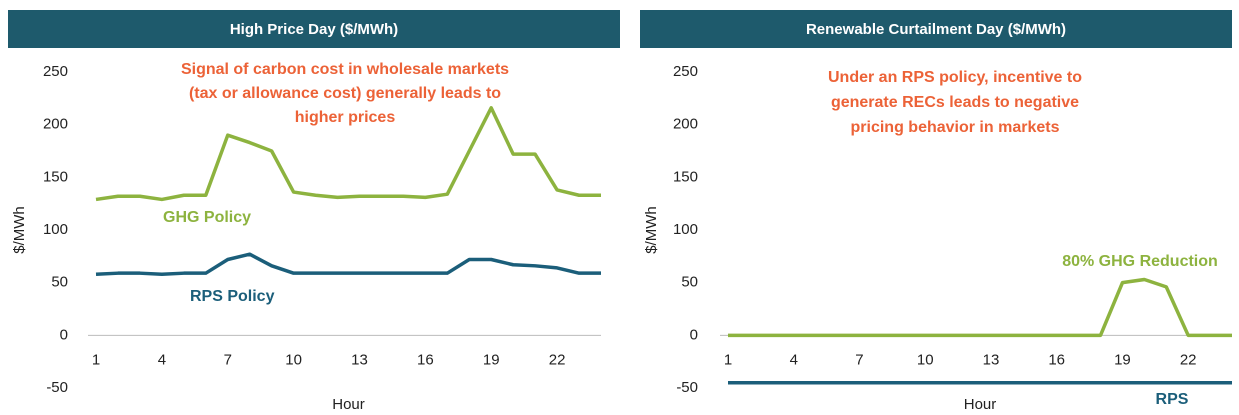 The width and height of the screenshot is (1239, 415). I want to click on chart-title: High Price Day ($/MWh), so click(314, 29).